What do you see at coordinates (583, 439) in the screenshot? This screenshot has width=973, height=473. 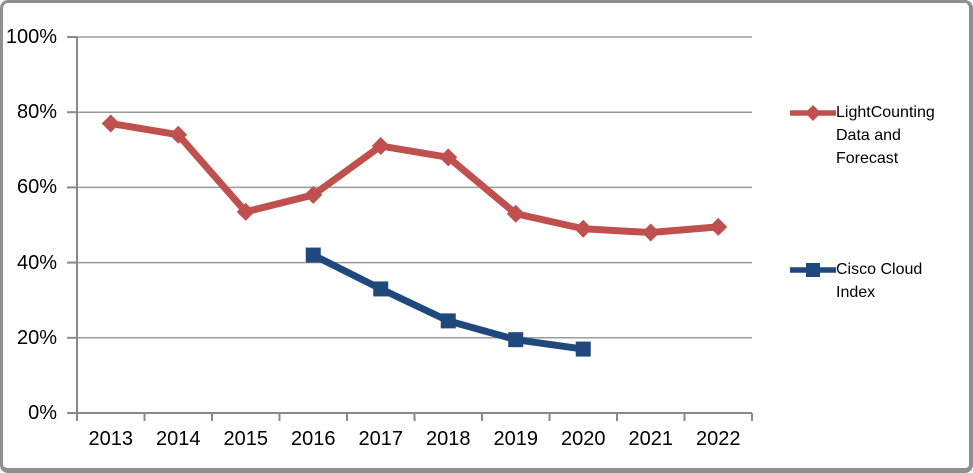 I see `x-tick-label: 2020` at bounding box center [583, 439].